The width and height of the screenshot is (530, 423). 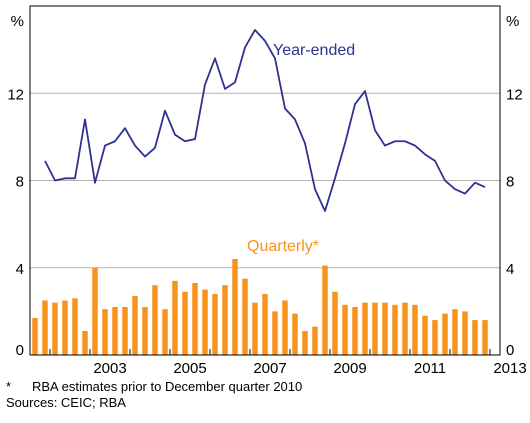 I want to click on series-label-year-ended: Year-ended, so click(x=314, y=50).